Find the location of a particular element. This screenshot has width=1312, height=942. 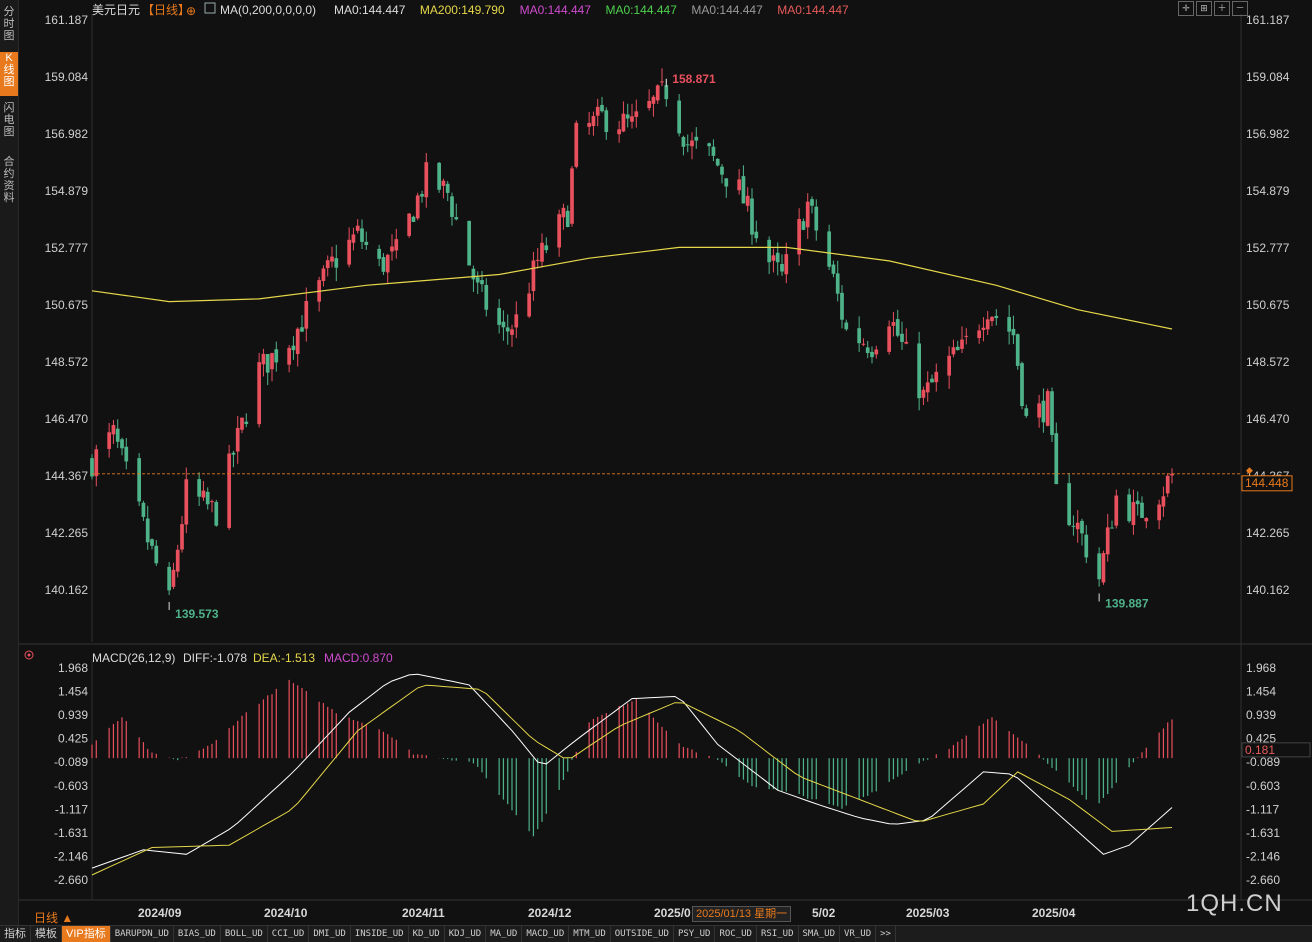

price-tick-label: 156.982 is located at coordinates (1268, 134).